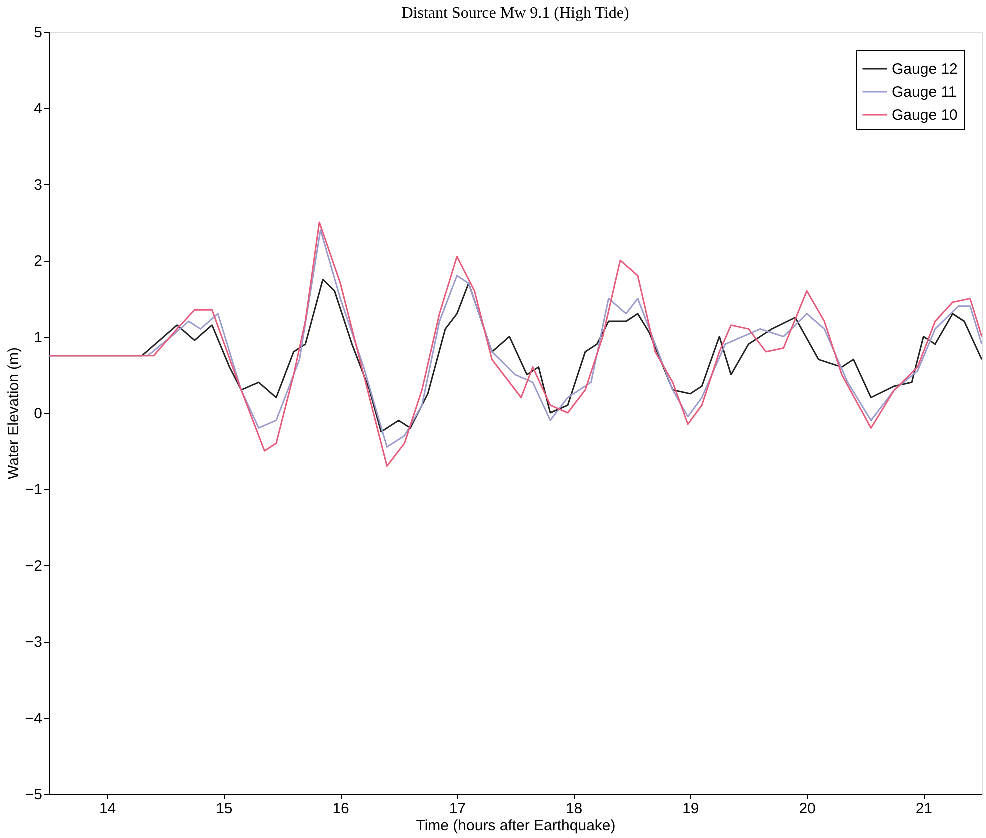  Describe the element at coordinates (107, 809) in the screenshot. I see `x-tick-label: 14` at that location.